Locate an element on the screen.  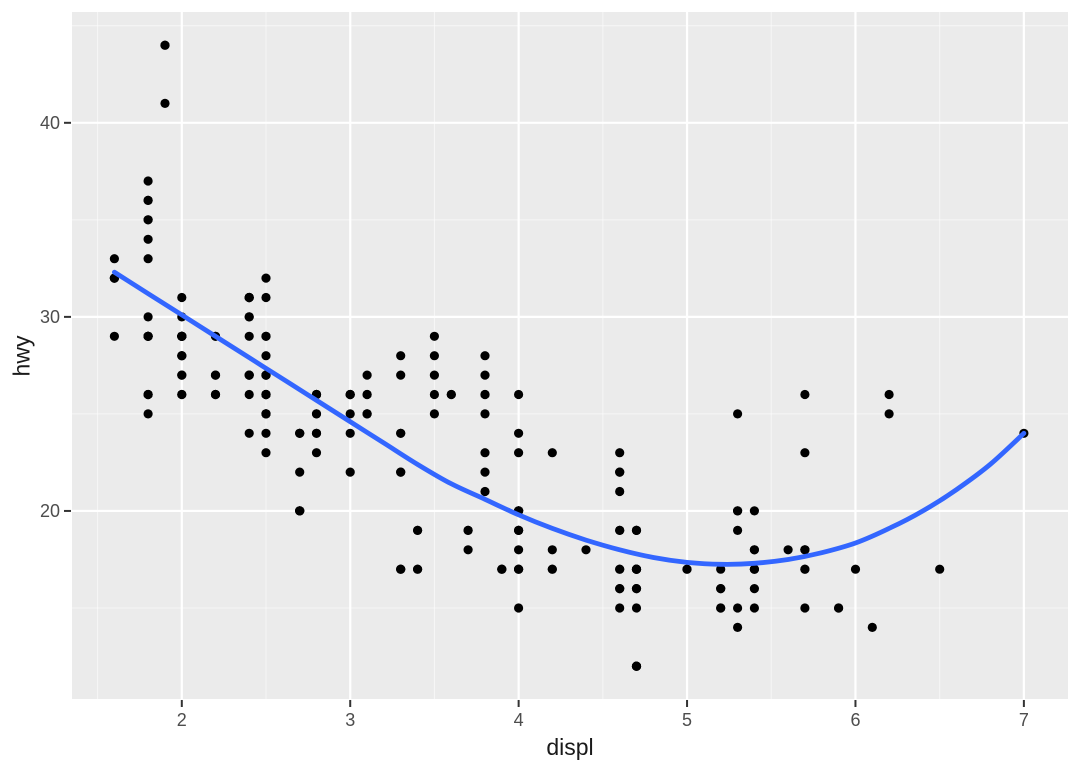
y-tick-label: 20 is located at coordinates (50, 511).